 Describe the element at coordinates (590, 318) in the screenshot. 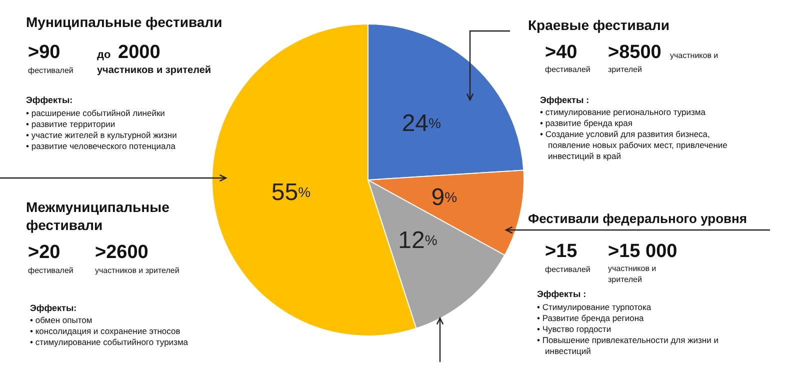

I see `text: • Развитие бренда региона` at that location.